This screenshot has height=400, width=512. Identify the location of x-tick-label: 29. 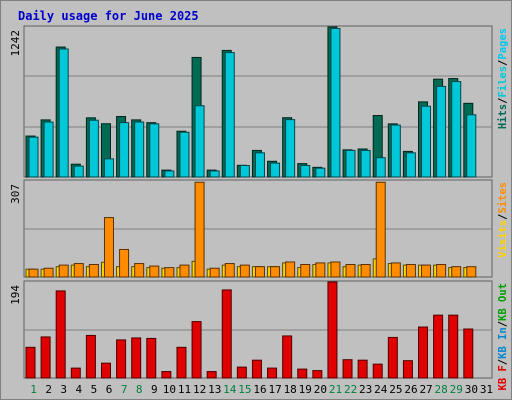
(456, 389).